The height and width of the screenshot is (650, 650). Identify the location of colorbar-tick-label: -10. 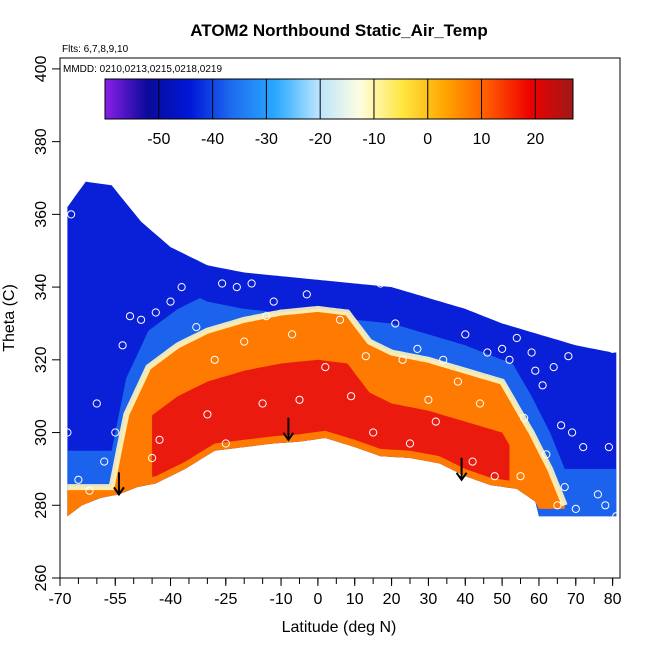
(373, 139).